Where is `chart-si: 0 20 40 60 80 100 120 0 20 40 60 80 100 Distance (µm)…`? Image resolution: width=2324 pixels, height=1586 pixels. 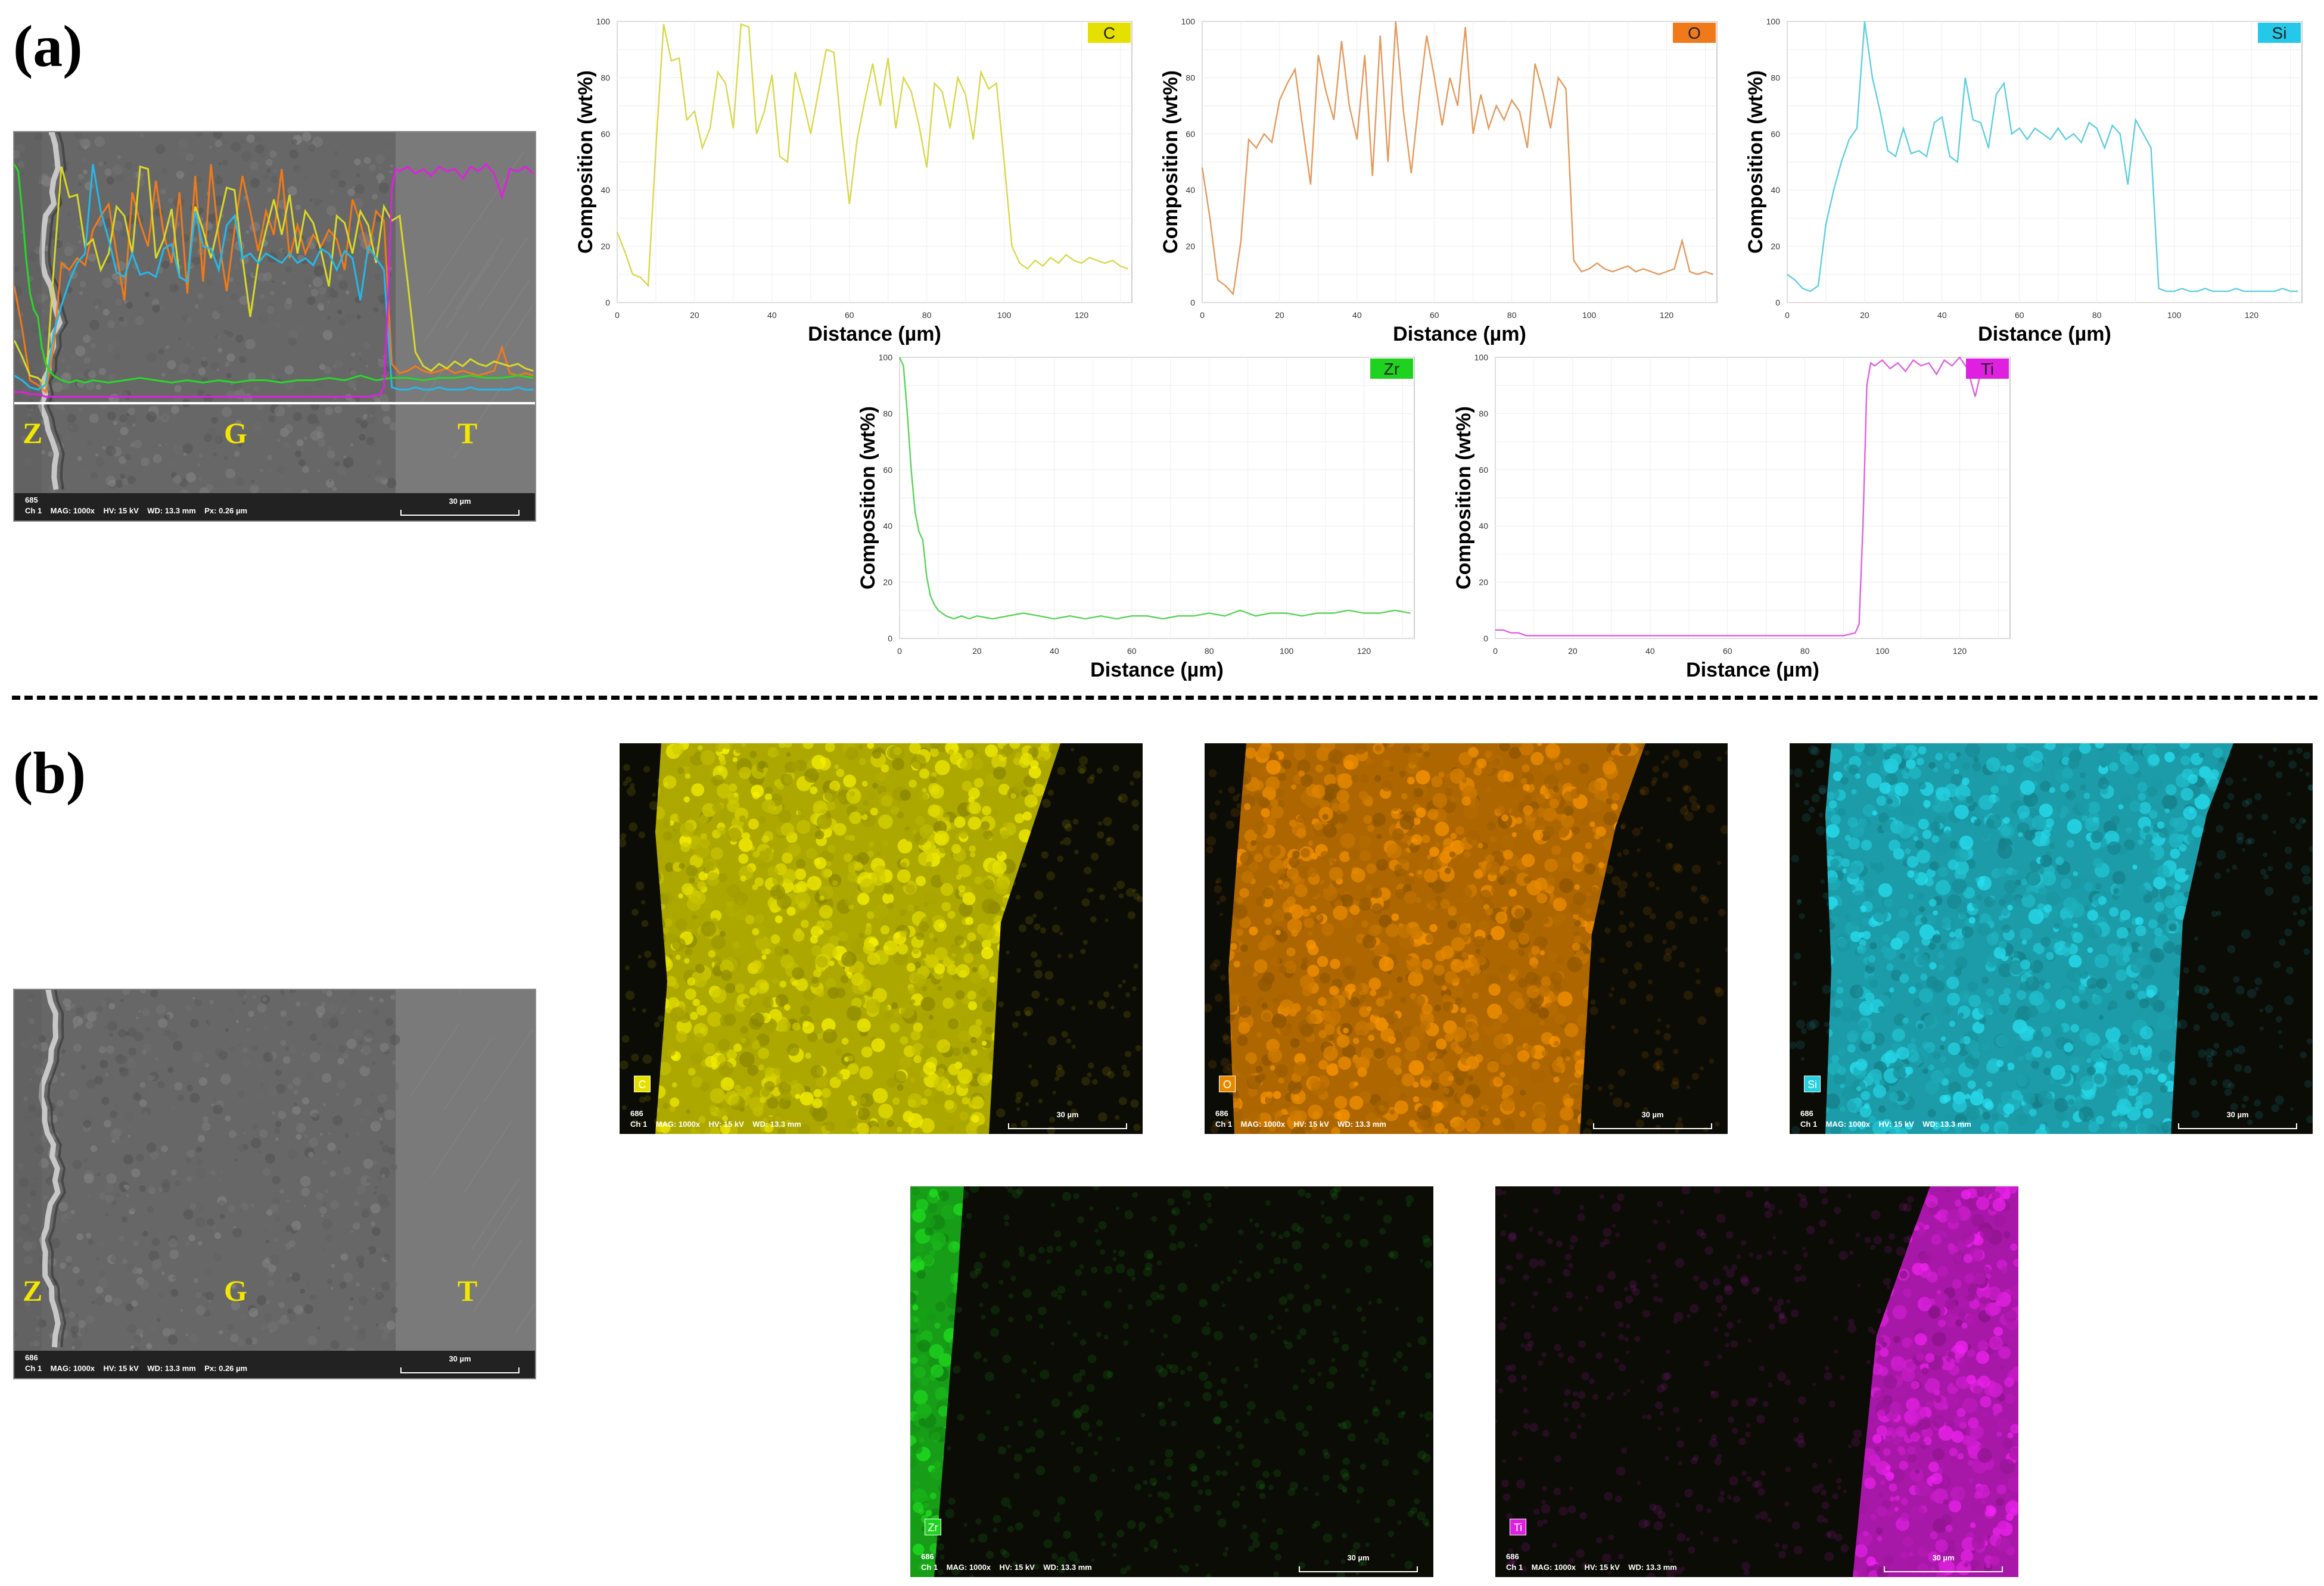 chart-si: 0 20 40 60 80 100 120 0 20 40 60 80 100 Distance (µm)… is located at coordinates (2023, 183).